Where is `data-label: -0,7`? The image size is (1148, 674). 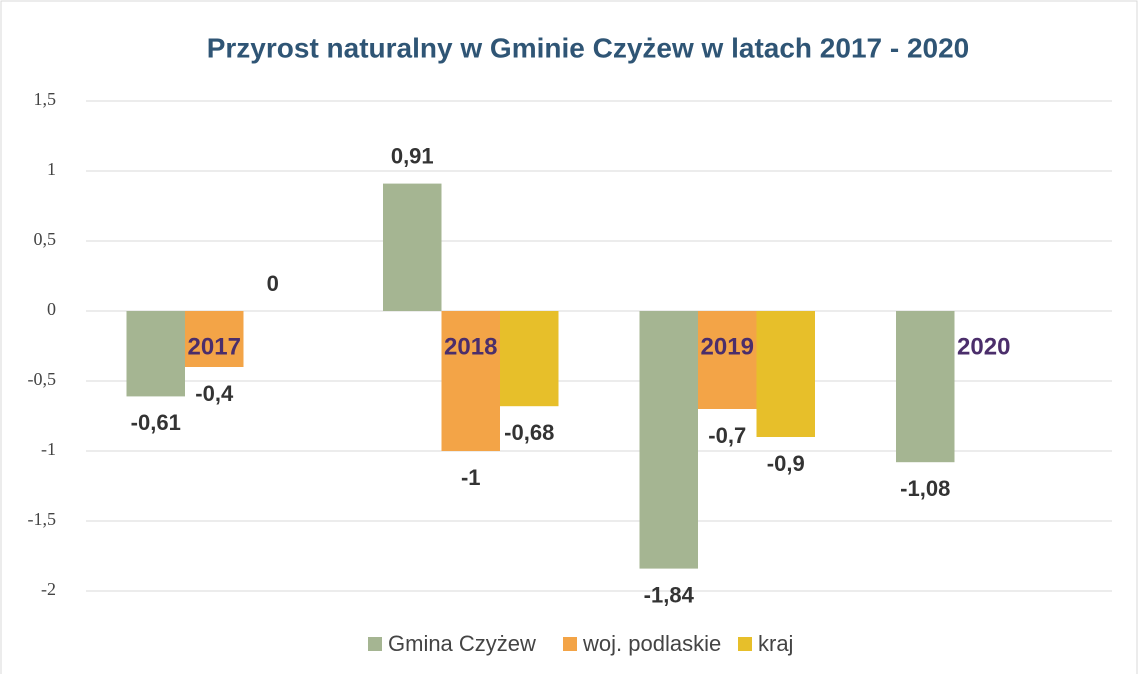
data-label: -0,7 is located at coordinates (727, 435).